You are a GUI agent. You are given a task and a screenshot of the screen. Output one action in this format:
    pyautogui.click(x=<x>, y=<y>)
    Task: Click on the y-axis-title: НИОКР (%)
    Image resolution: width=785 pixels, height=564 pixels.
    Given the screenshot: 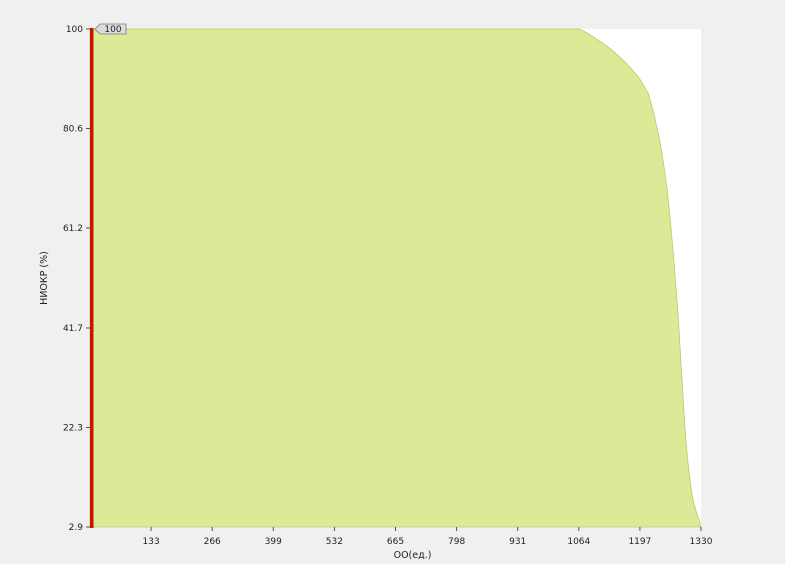 What is the action you would take?
    pyautogui.click(x=44, y=278)
    